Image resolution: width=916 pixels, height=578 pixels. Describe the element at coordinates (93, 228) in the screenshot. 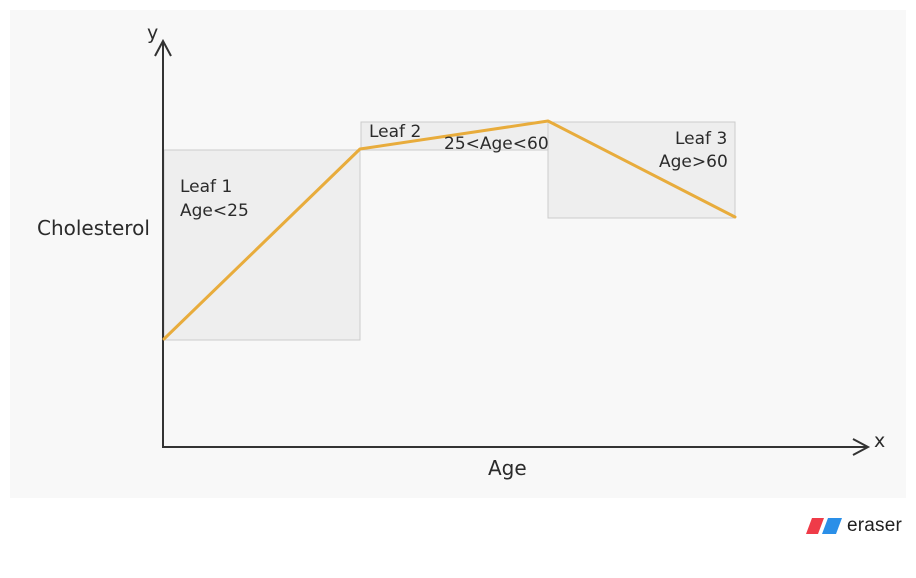

I see `y-axis-label: Cholesterol` at that location.